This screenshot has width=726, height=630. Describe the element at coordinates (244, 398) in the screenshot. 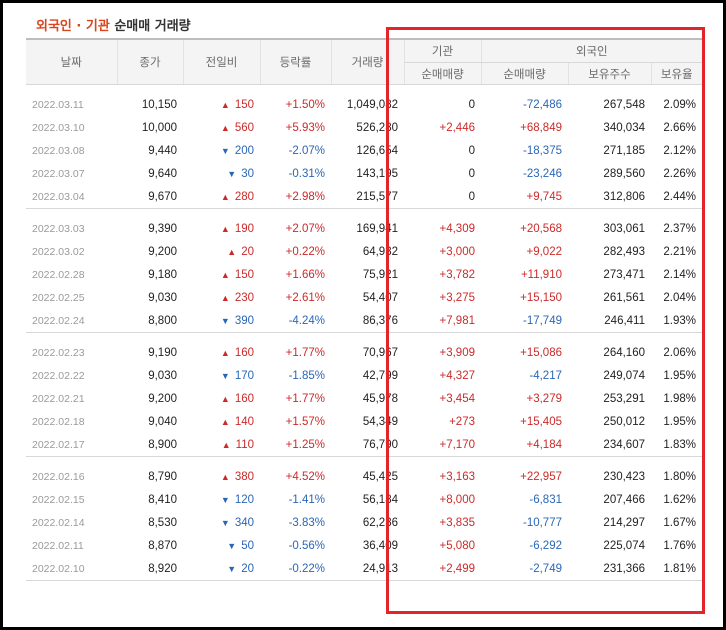

I see `cell-change-value: 160` at that location.